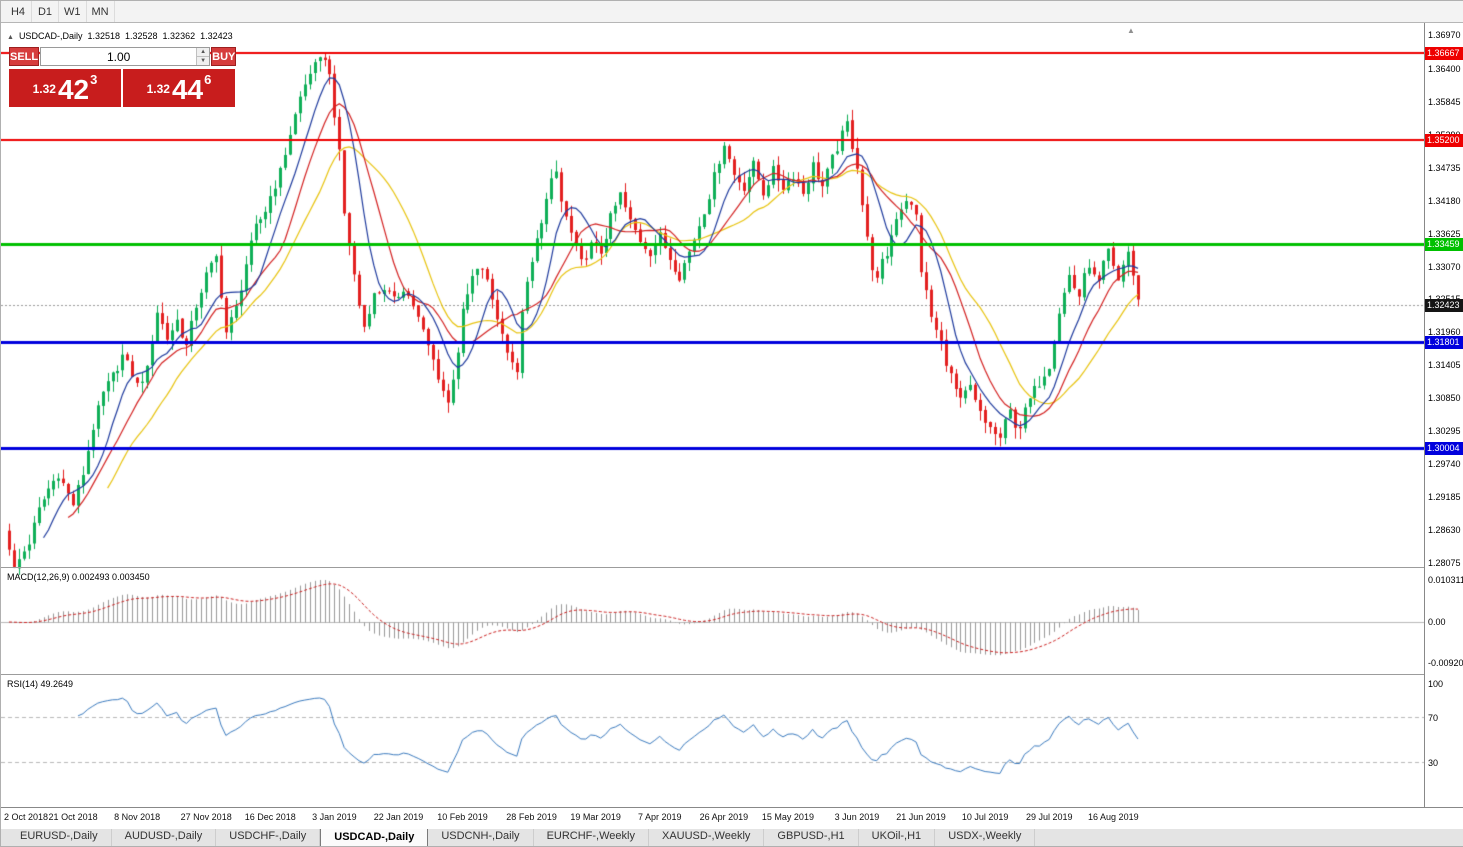 Image resolution: width=1463 pixels, height=847 pixels. Describe the element at coordinates (18, 11) in the screenshot. I see `timeframe-button-h4: H4` at that location.